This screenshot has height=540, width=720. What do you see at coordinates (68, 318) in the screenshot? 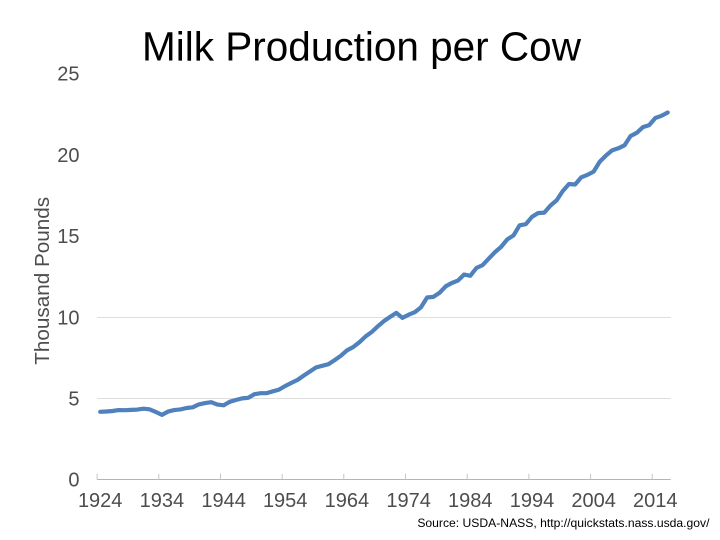
I see `svg-text: 10` at bounding box center [68, 318].